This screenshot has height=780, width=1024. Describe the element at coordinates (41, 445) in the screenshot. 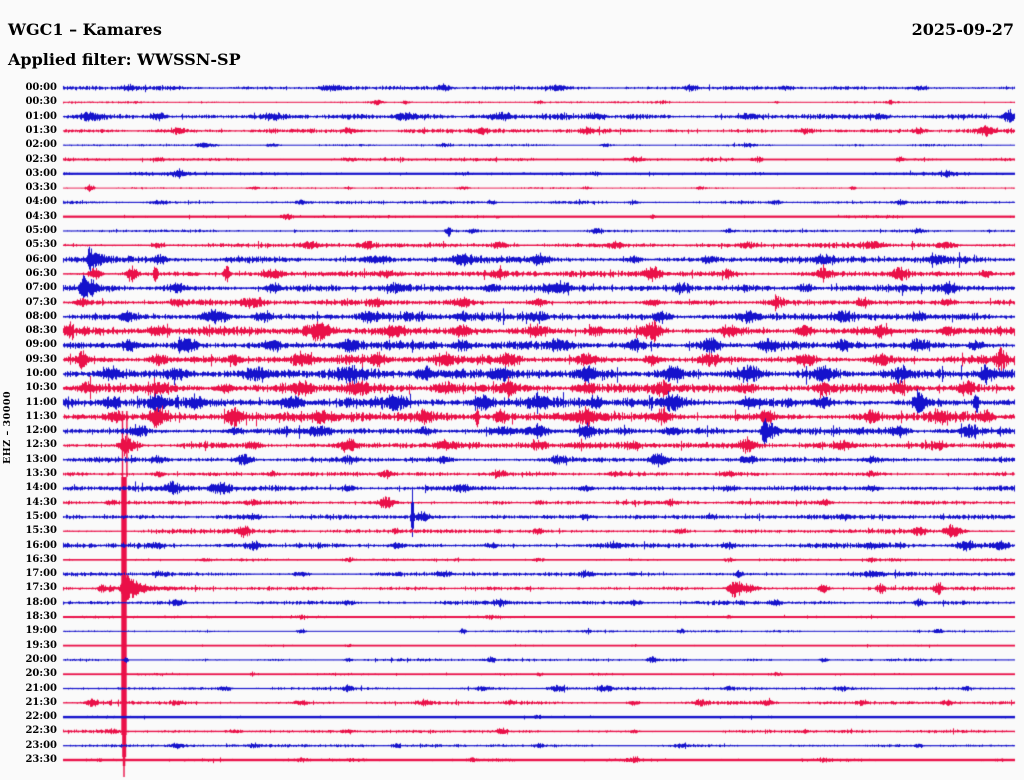

I see `time-label: 12:30` at that location.